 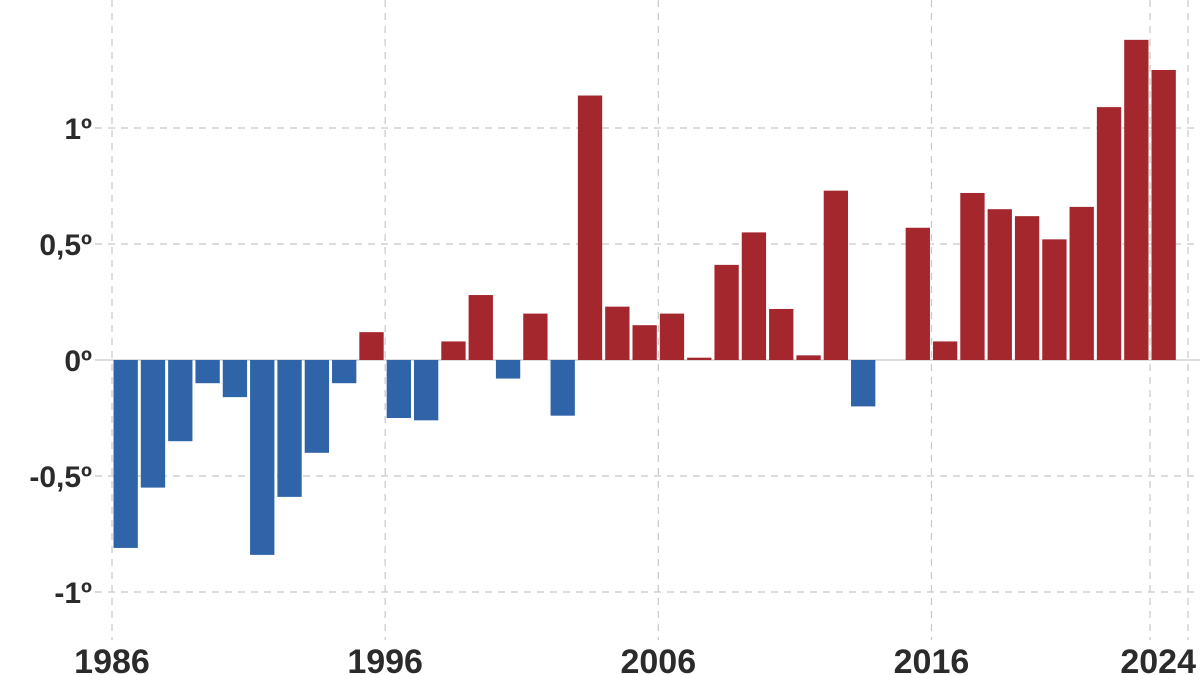 I want to click on bar-1987, so click(x=153, y=424).